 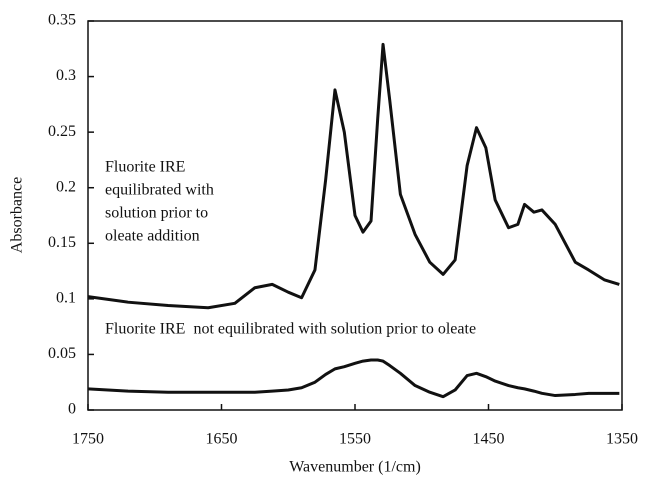 What do you see at coordinates (17, 215) in the screenshot?
I see `y-axis-label: Absorbance` at bounding box center [17, 215].